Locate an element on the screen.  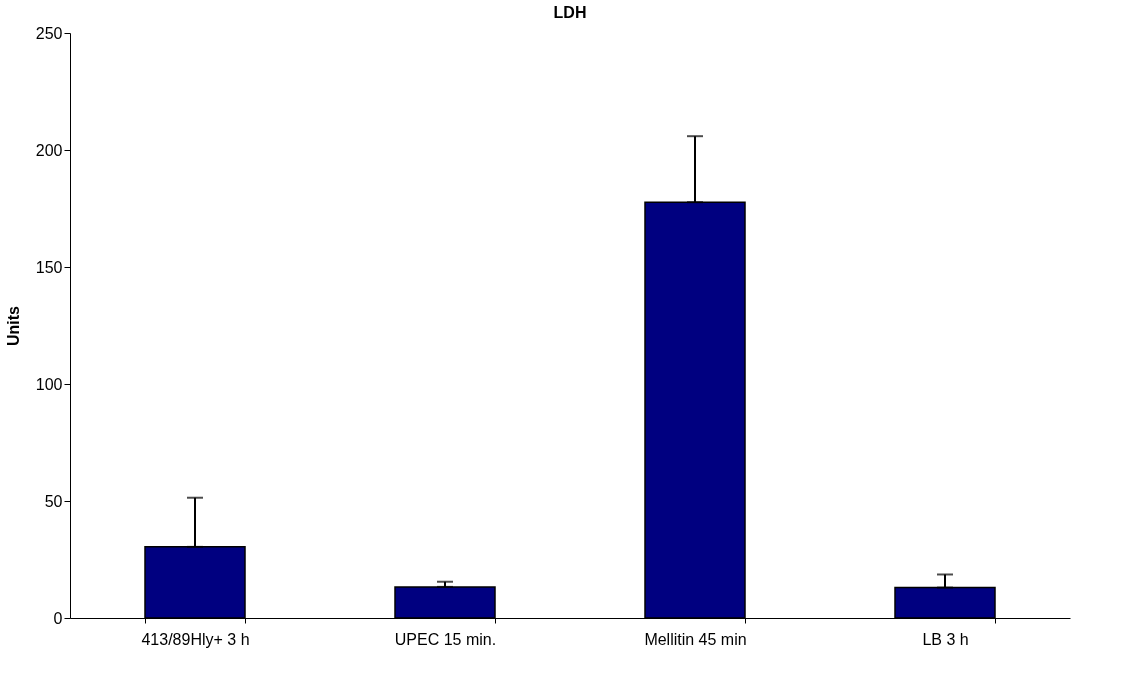
y-tick-label: 250 is located at coordinates (49, 33).